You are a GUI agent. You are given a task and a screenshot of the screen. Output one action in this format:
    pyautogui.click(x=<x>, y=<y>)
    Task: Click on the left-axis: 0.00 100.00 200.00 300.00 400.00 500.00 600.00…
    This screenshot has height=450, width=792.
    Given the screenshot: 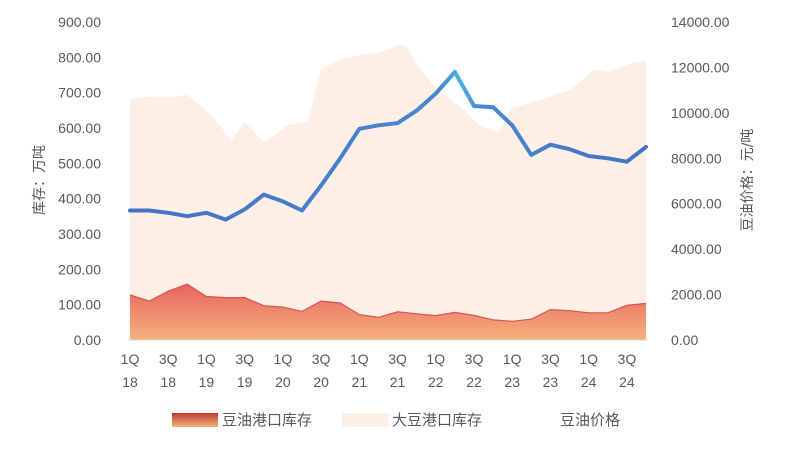 What is the action you would take?
    pyautogui.click(x=79, y=181)
    